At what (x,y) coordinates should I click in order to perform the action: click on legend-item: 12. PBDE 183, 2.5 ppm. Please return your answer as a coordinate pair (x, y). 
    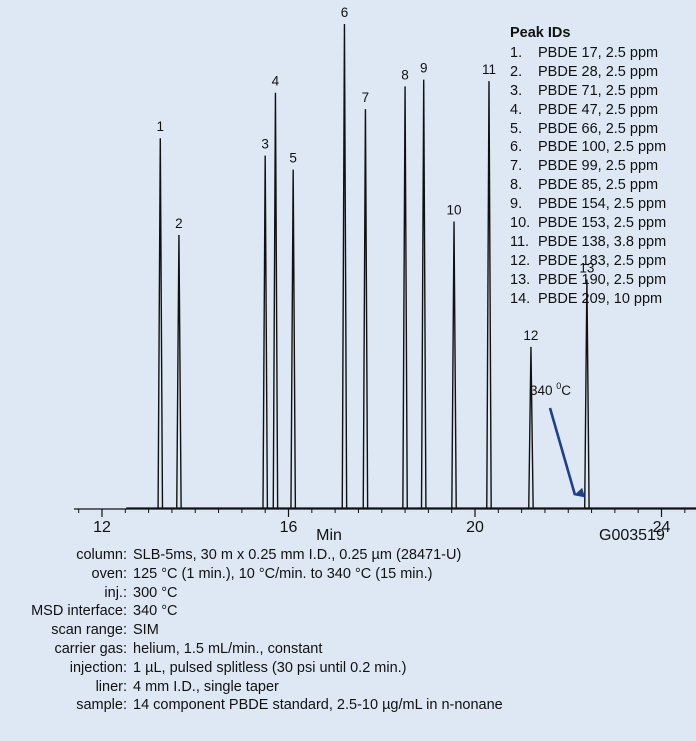
    Looking at the image, I should click on (588, 261).